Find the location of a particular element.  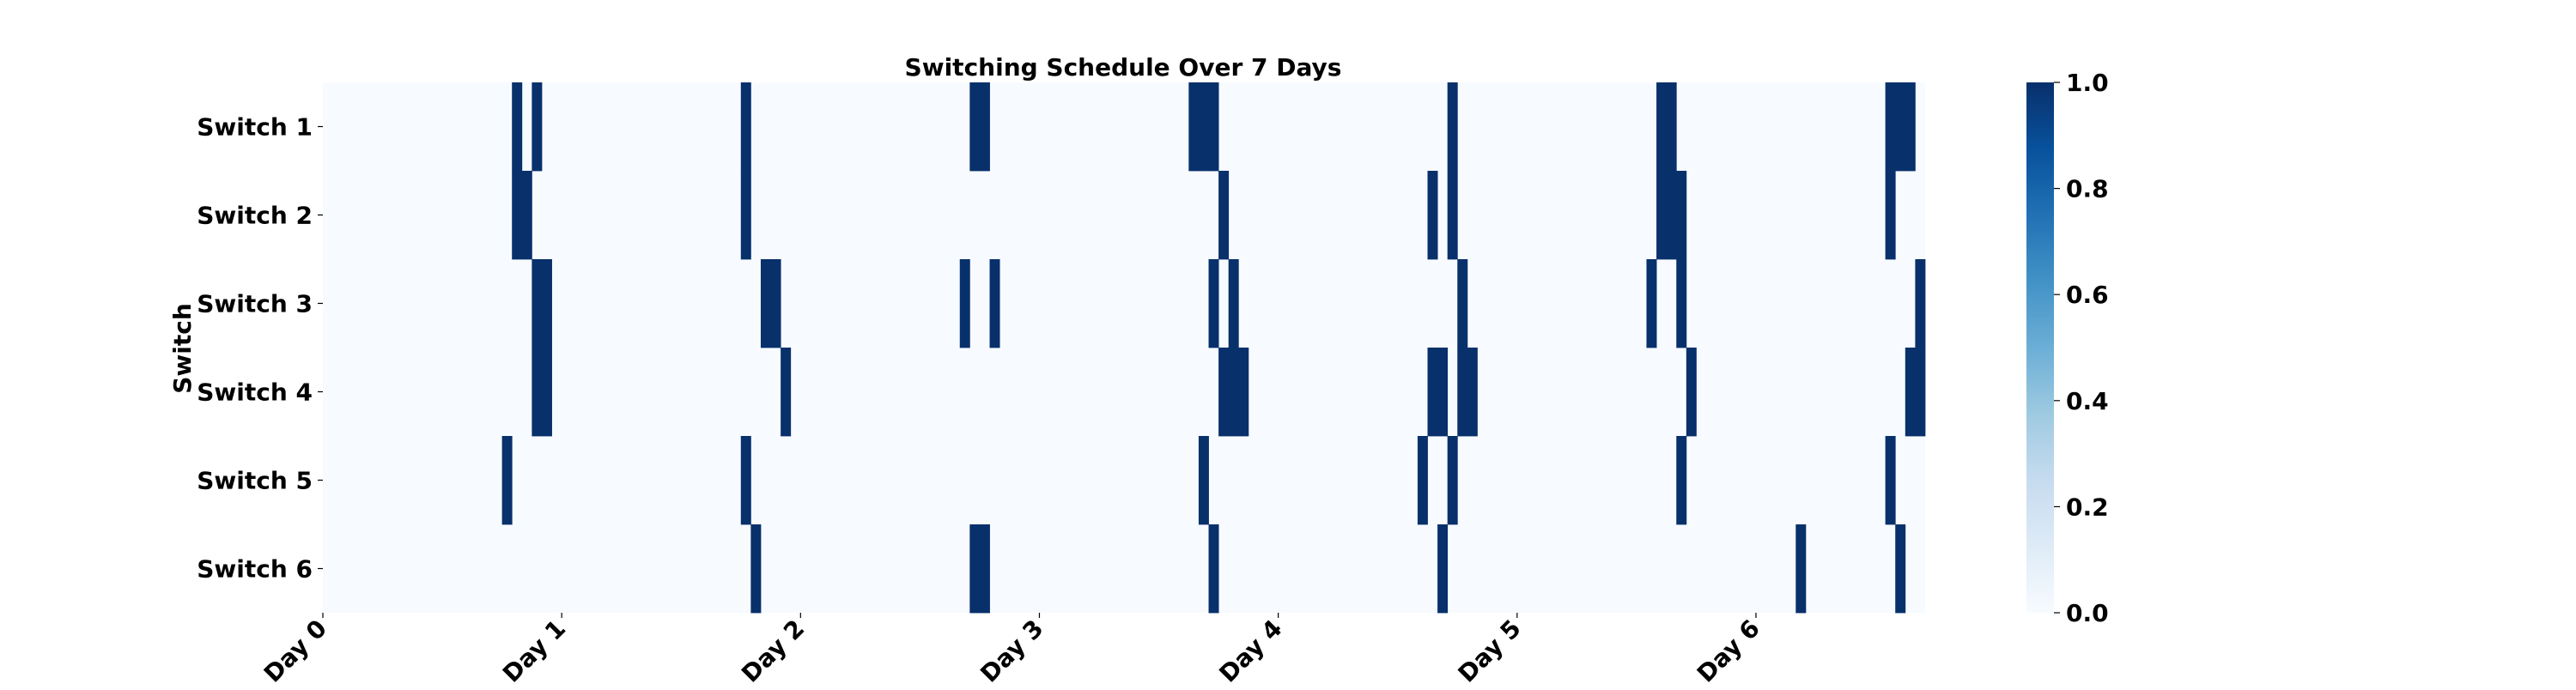

x-tick-label: Day 0 is located at coordinates (295, 650).